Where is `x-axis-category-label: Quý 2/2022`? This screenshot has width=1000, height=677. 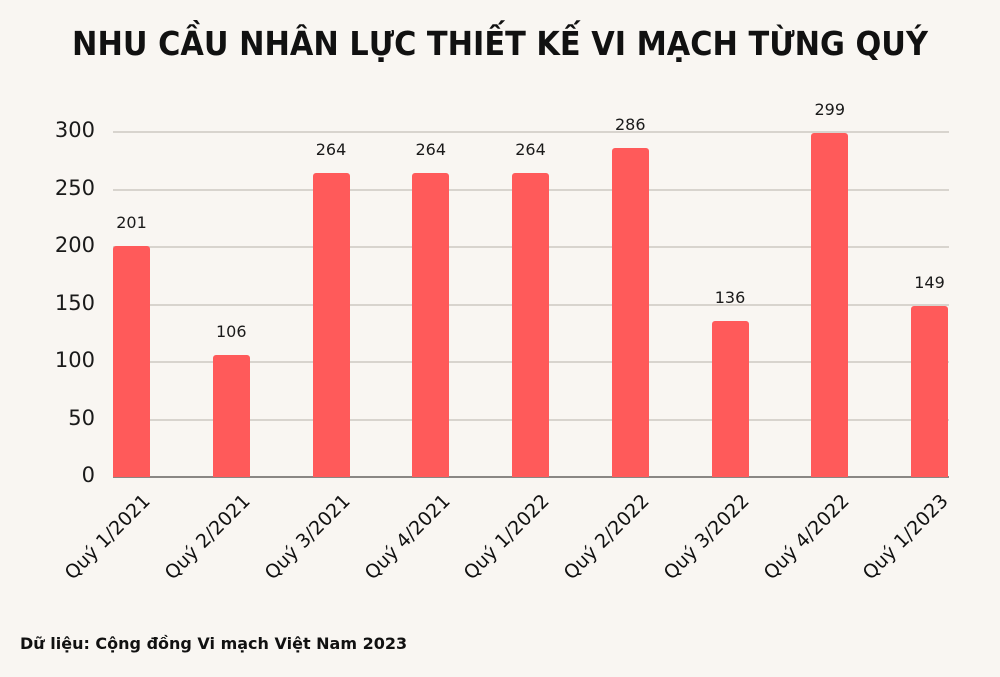
x-axis-category-label: Quý 2/2022 is located at coordinates (606, 537).